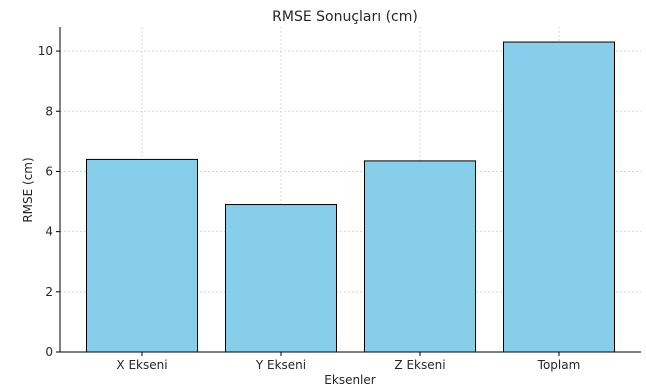  Describe the element at coordinates (28, 189) in the screenshot. I see `y-axis-label: RMSE (cm)` at that location.